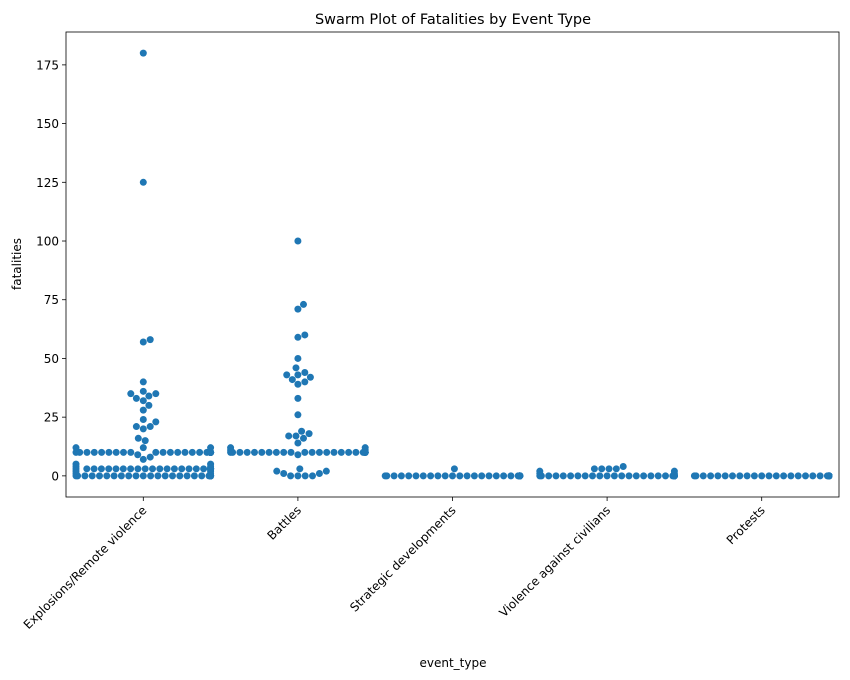  Describe the element at coordinates (47, 65) in the screenshot. I see `y-tick-label: 175` at that location.